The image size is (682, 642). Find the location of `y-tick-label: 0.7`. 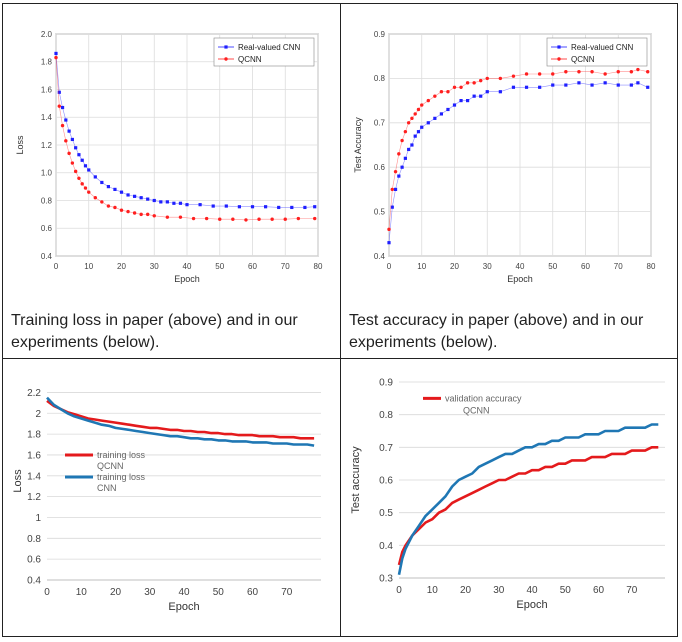

y-tick-label: 0.7 is located at coordinates (386, 448).